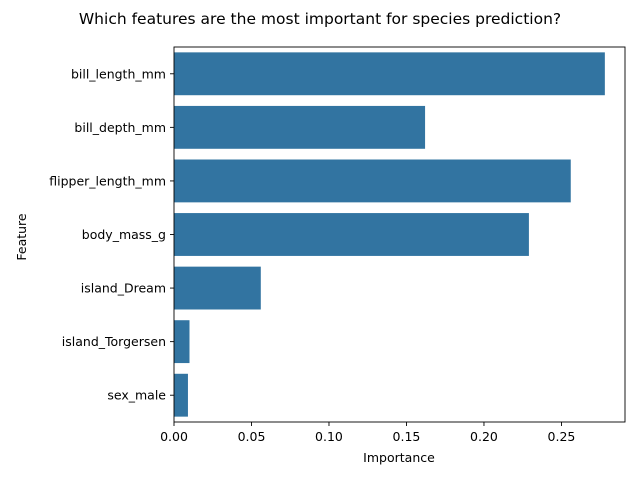  I want to click on bar-flipper_length_mm, so click(372, 181).